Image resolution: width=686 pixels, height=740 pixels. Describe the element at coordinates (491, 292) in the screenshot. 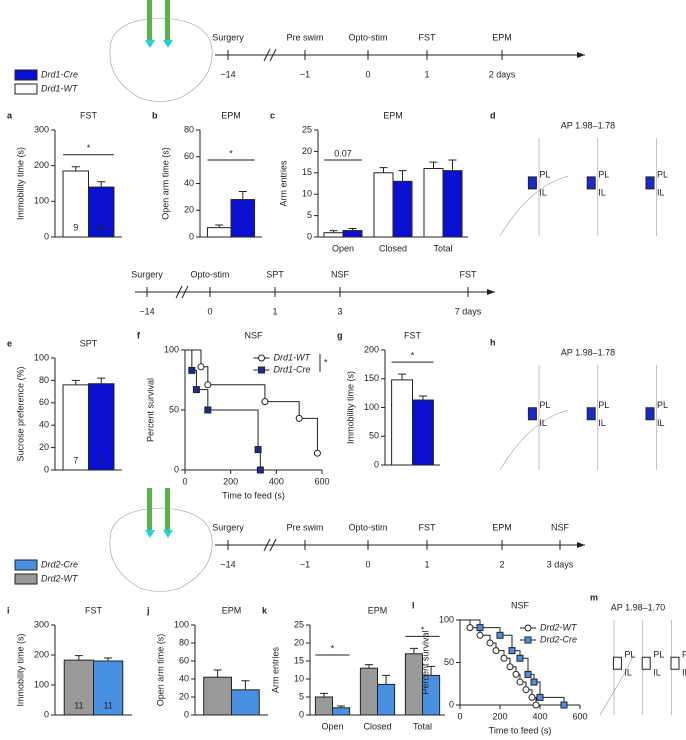

I see `timeline-arrow` at that location.